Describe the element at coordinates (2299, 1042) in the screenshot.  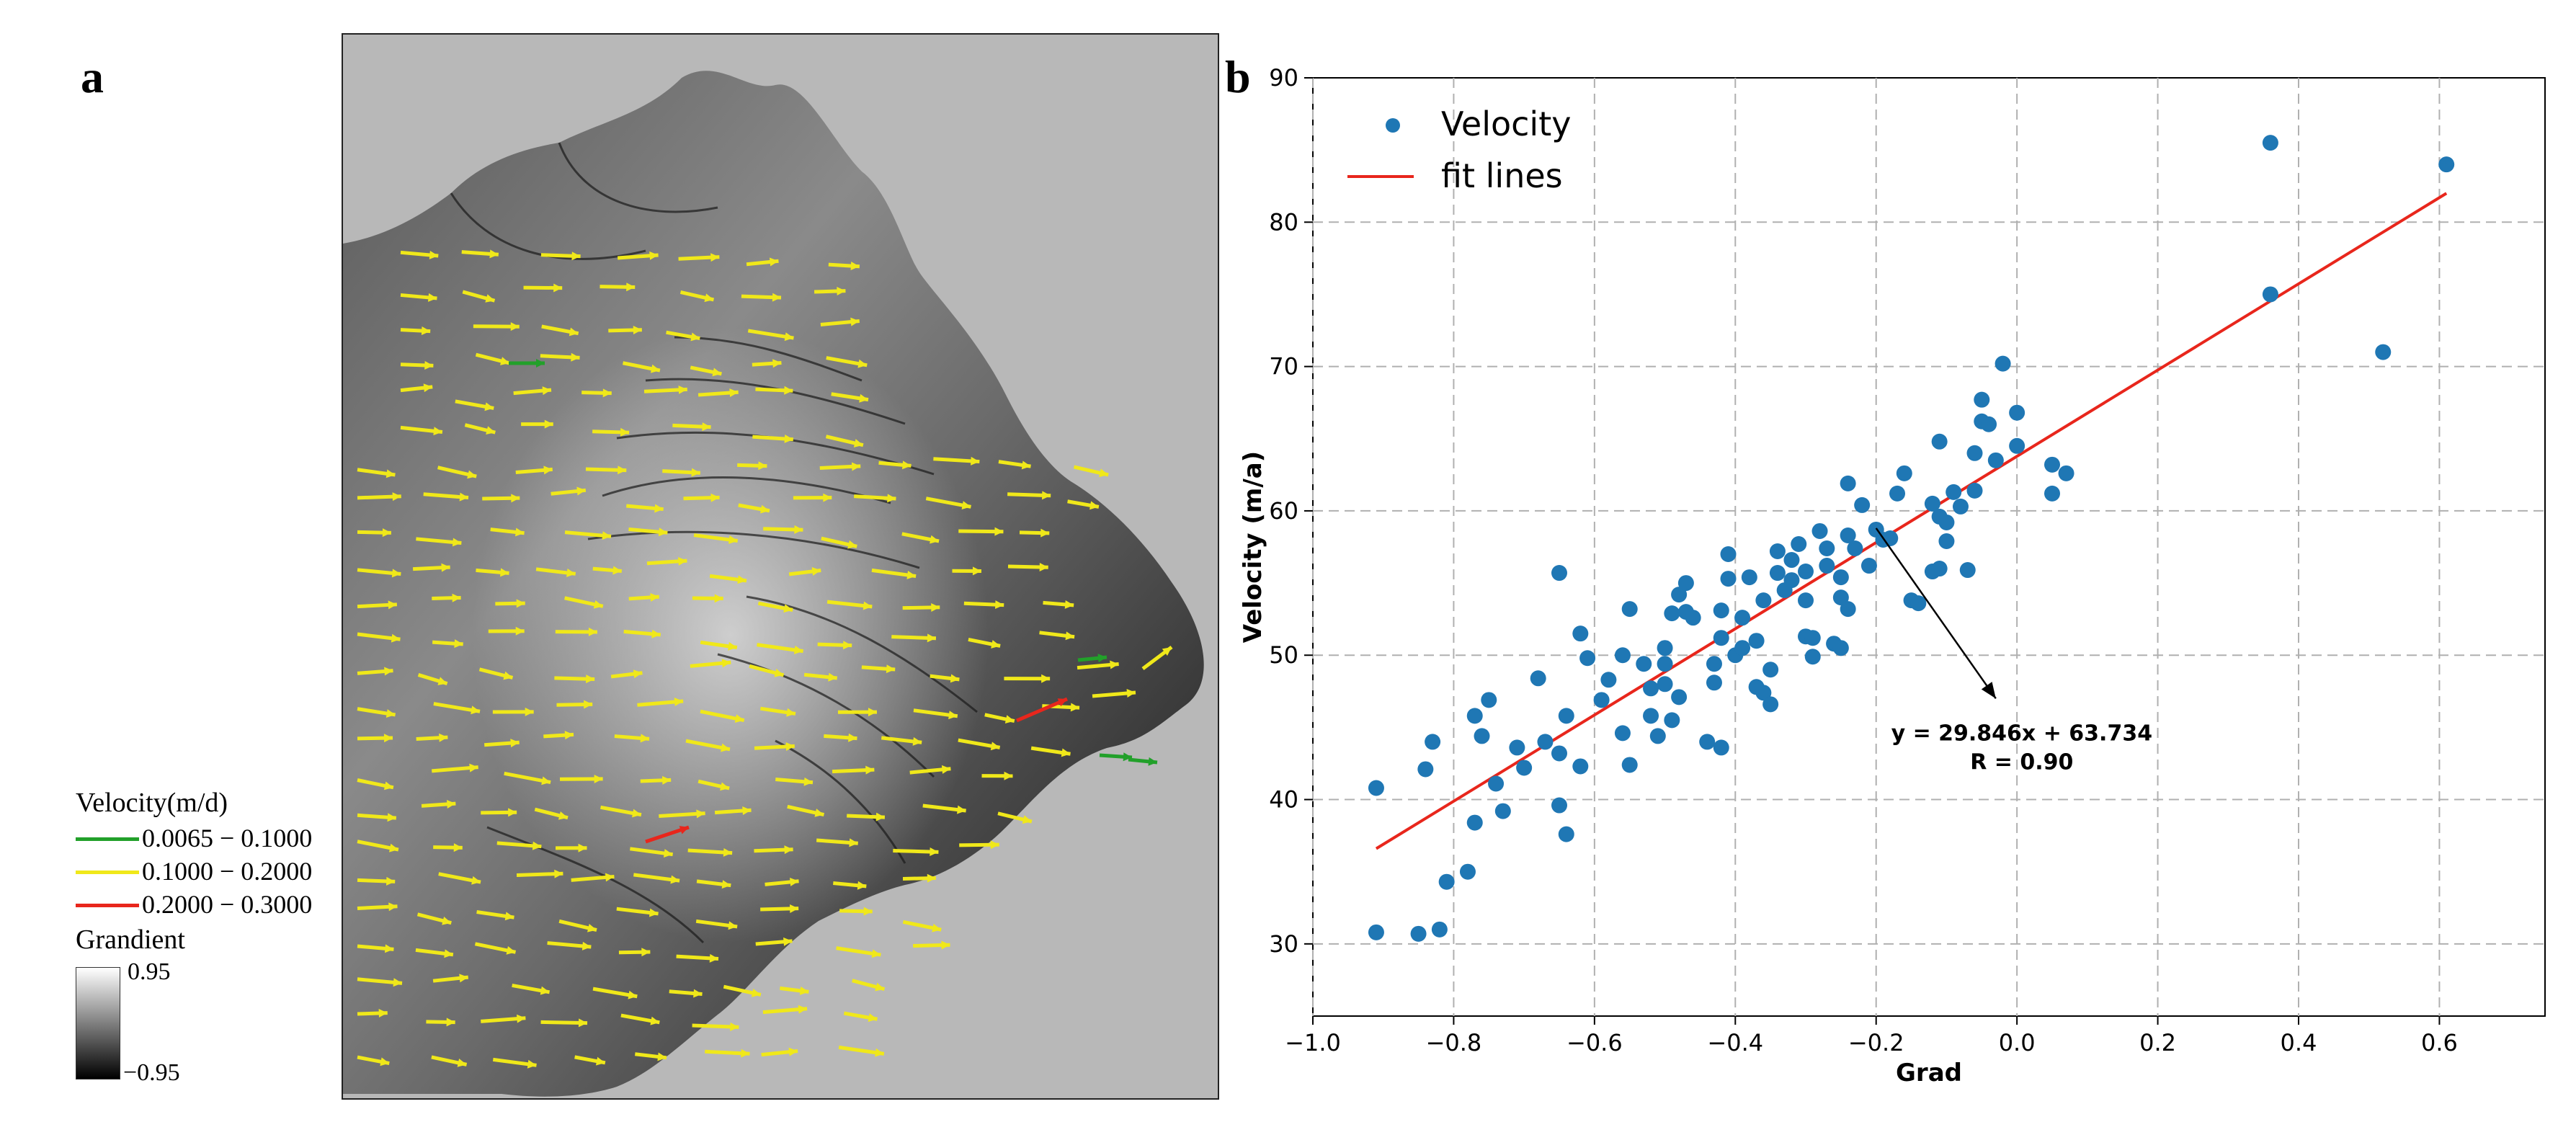
I see `x-tick-label: 0.4` at that location.